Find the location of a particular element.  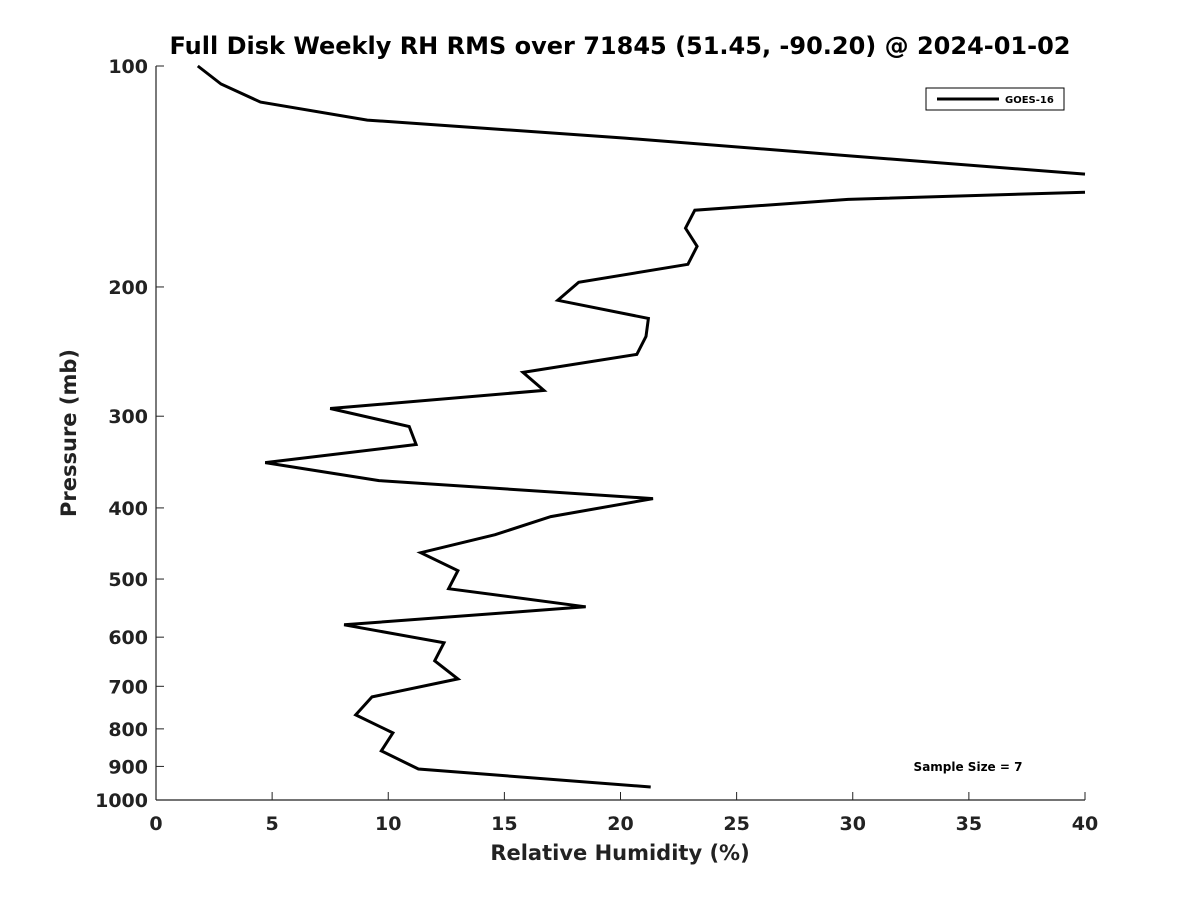

x-tick-label: 15 is located at coordinates (504, 824).